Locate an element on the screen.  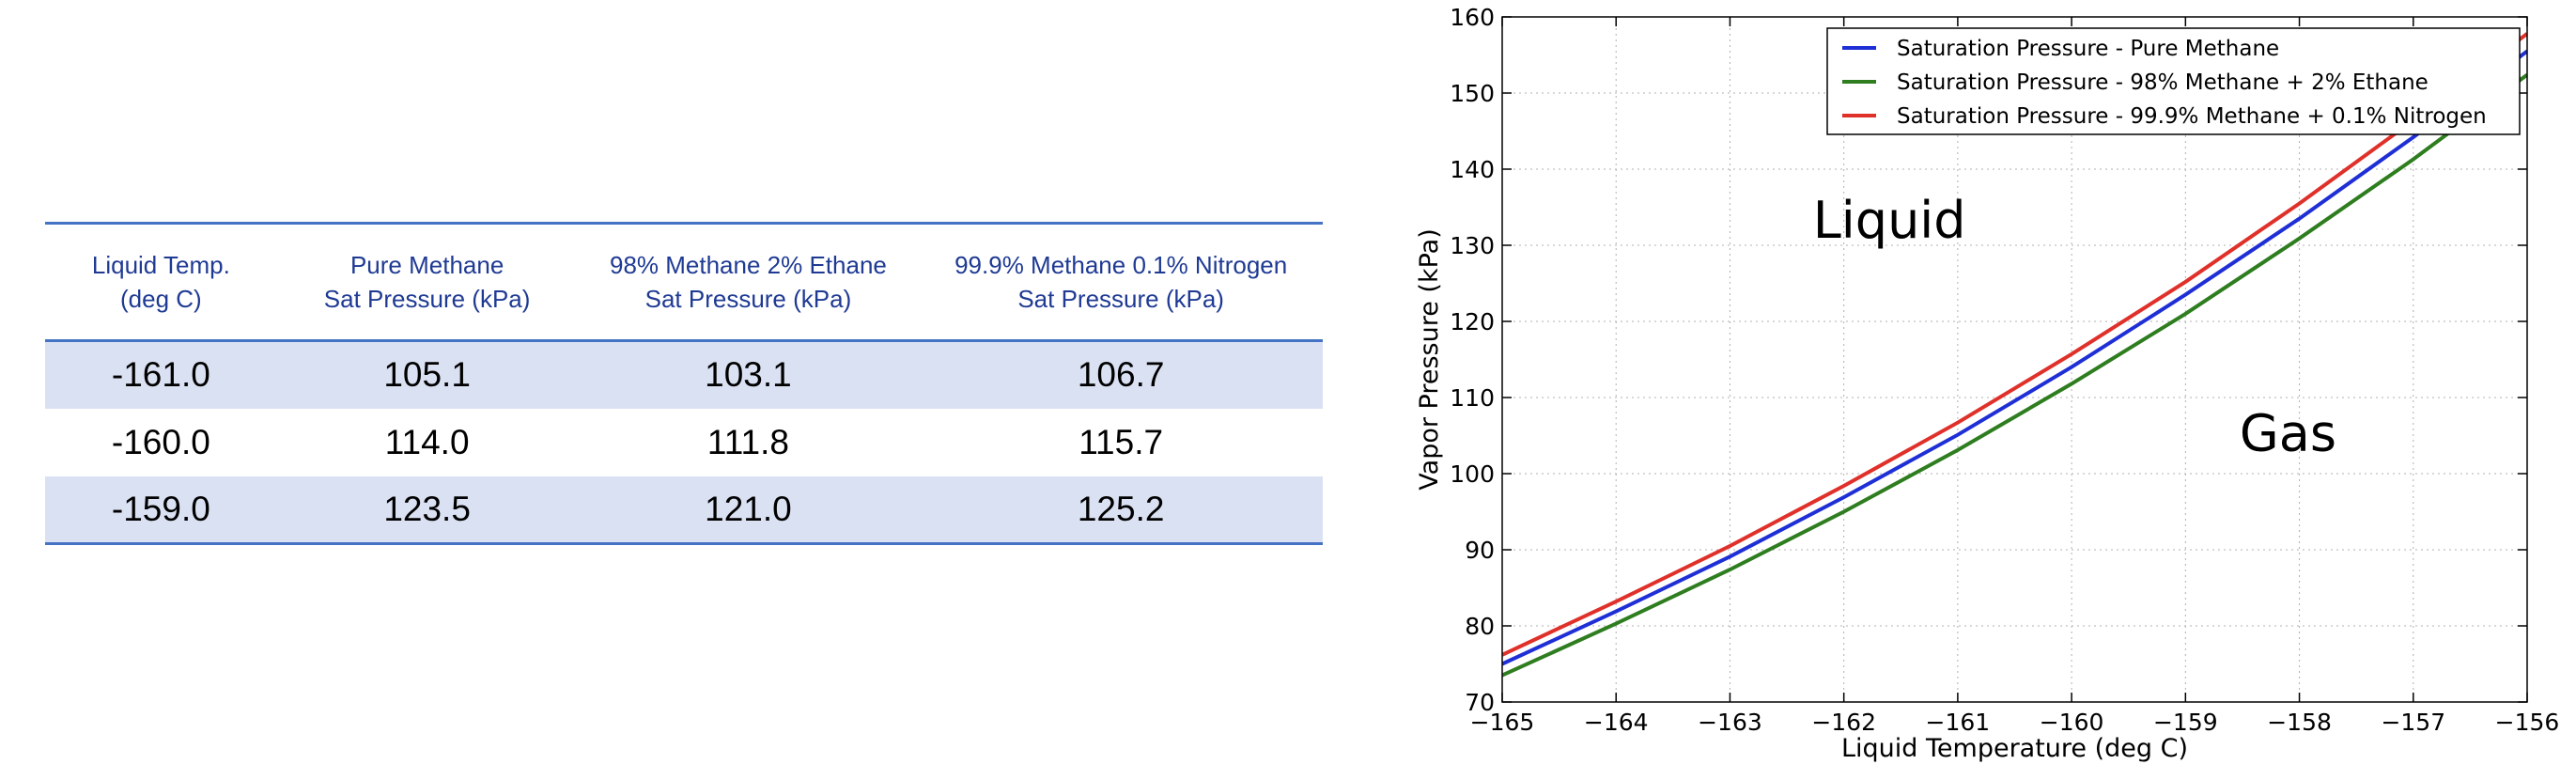
x-tick-label: −160 is located at coordinates (2072, 722).